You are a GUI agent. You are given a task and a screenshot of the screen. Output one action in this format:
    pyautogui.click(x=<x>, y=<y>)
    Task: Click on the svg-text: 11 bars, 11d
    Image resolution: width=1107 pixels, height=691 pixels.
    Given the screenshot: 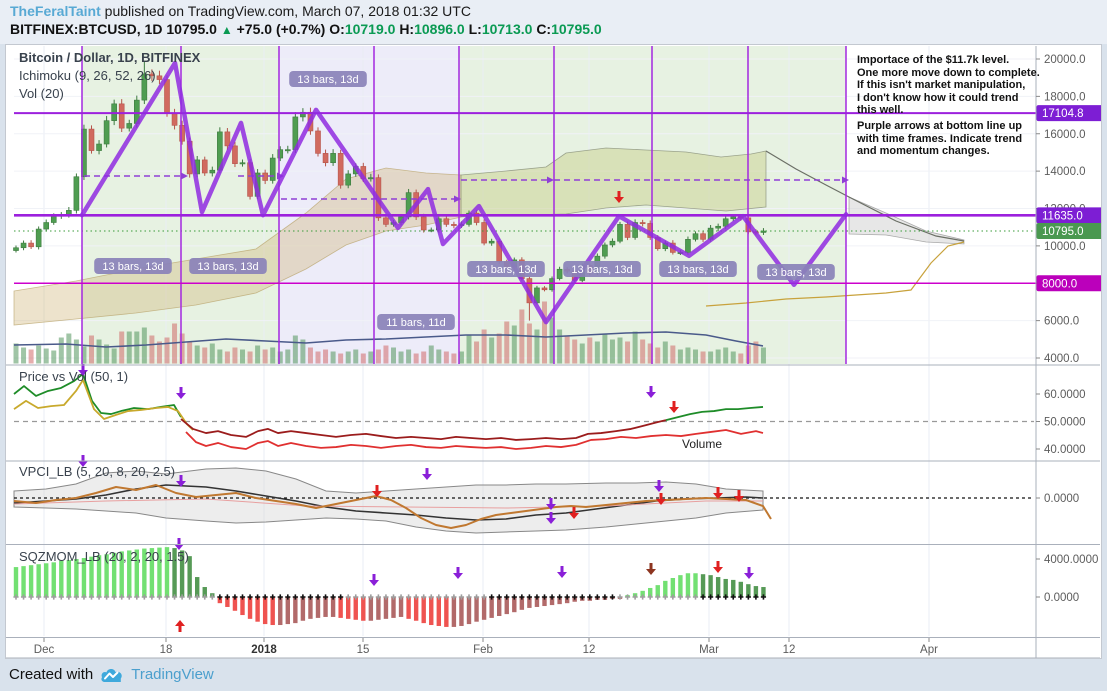 What is the action you would take?
    pyautogui.click(x=416, y=323)
    